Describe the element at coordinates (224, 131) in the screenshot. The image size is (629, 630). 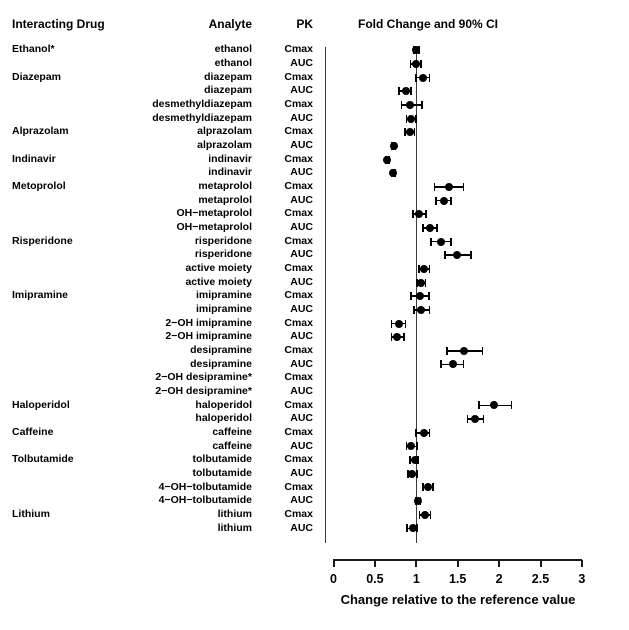
I see `analyte-label: alprazolam` at that location.